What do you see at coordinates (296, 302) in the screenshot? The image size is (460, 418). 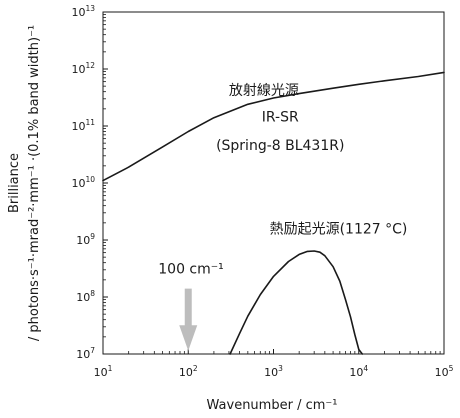 I see `thermal-source-series-line` at bounding box center [296, 302].